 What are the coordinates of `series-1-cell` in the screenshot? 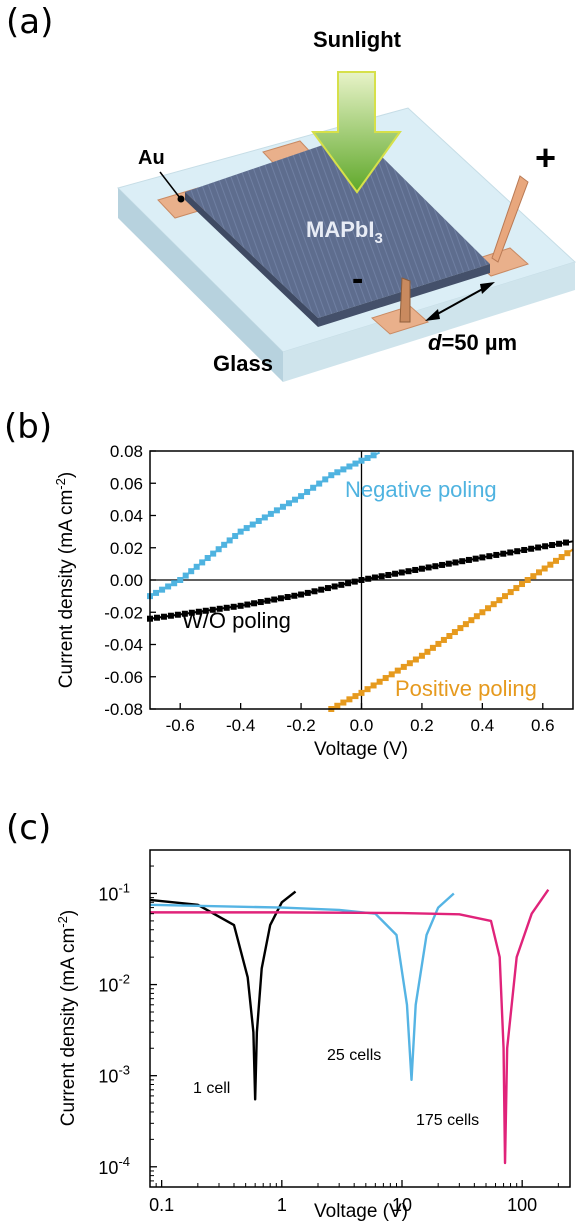 It's located at (223, 995).